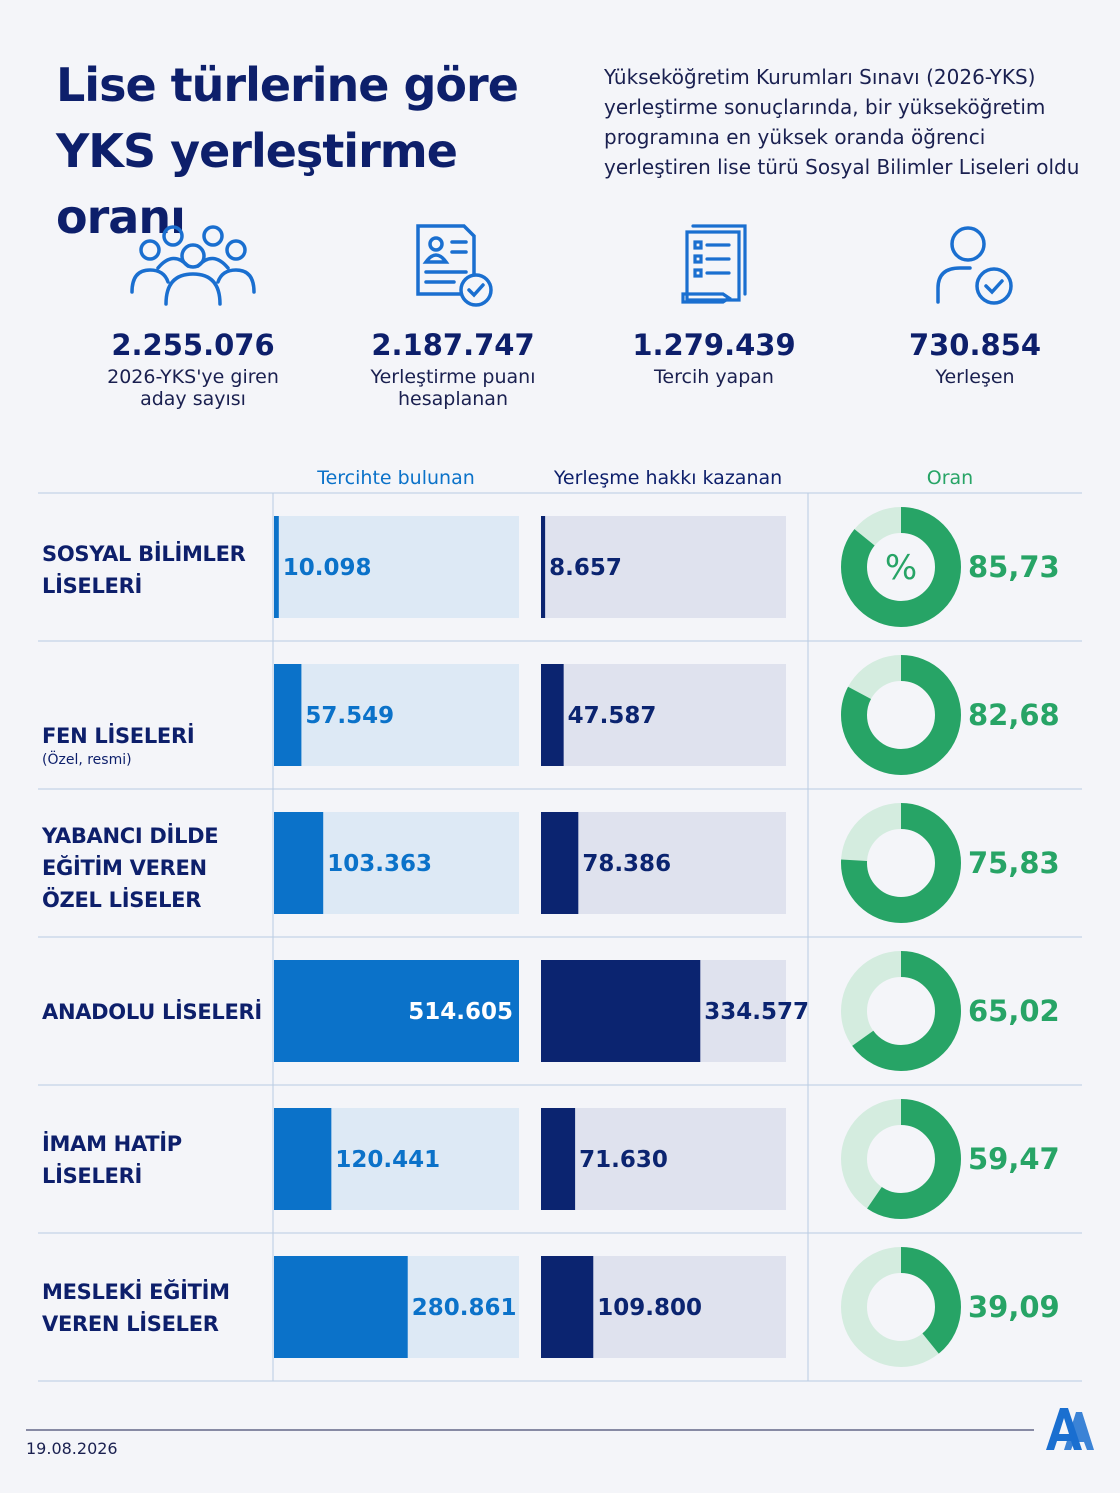  I want to click on data-label: 8.657, so click(585, 568).